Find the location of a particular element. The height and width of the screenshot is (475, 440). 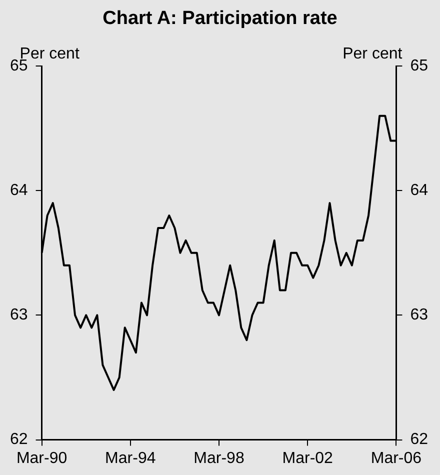

x-tick-label: Mar-94 is located at coordinates (130, 458).